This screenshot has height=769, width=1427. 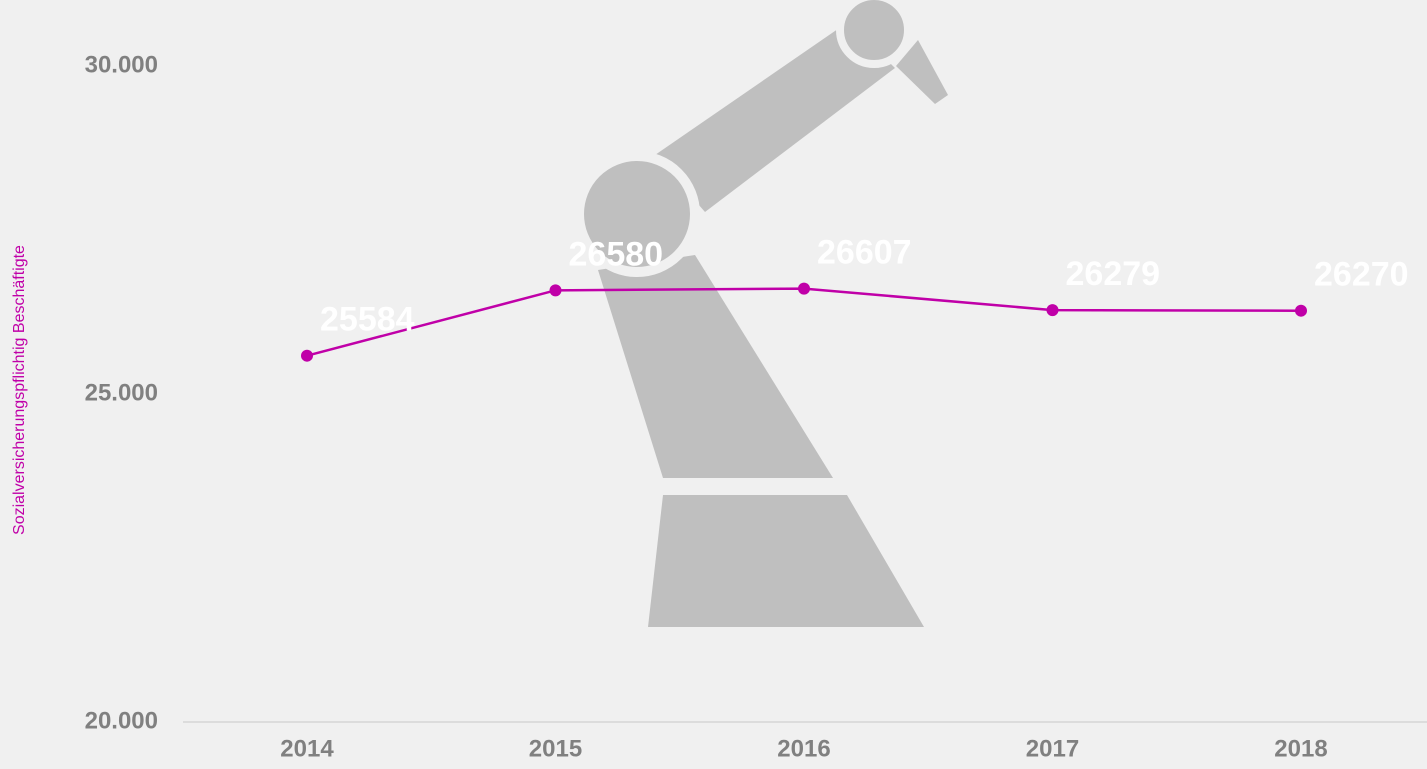 I want to click on x-tick-label: 2016, so click(x=803, y=748).